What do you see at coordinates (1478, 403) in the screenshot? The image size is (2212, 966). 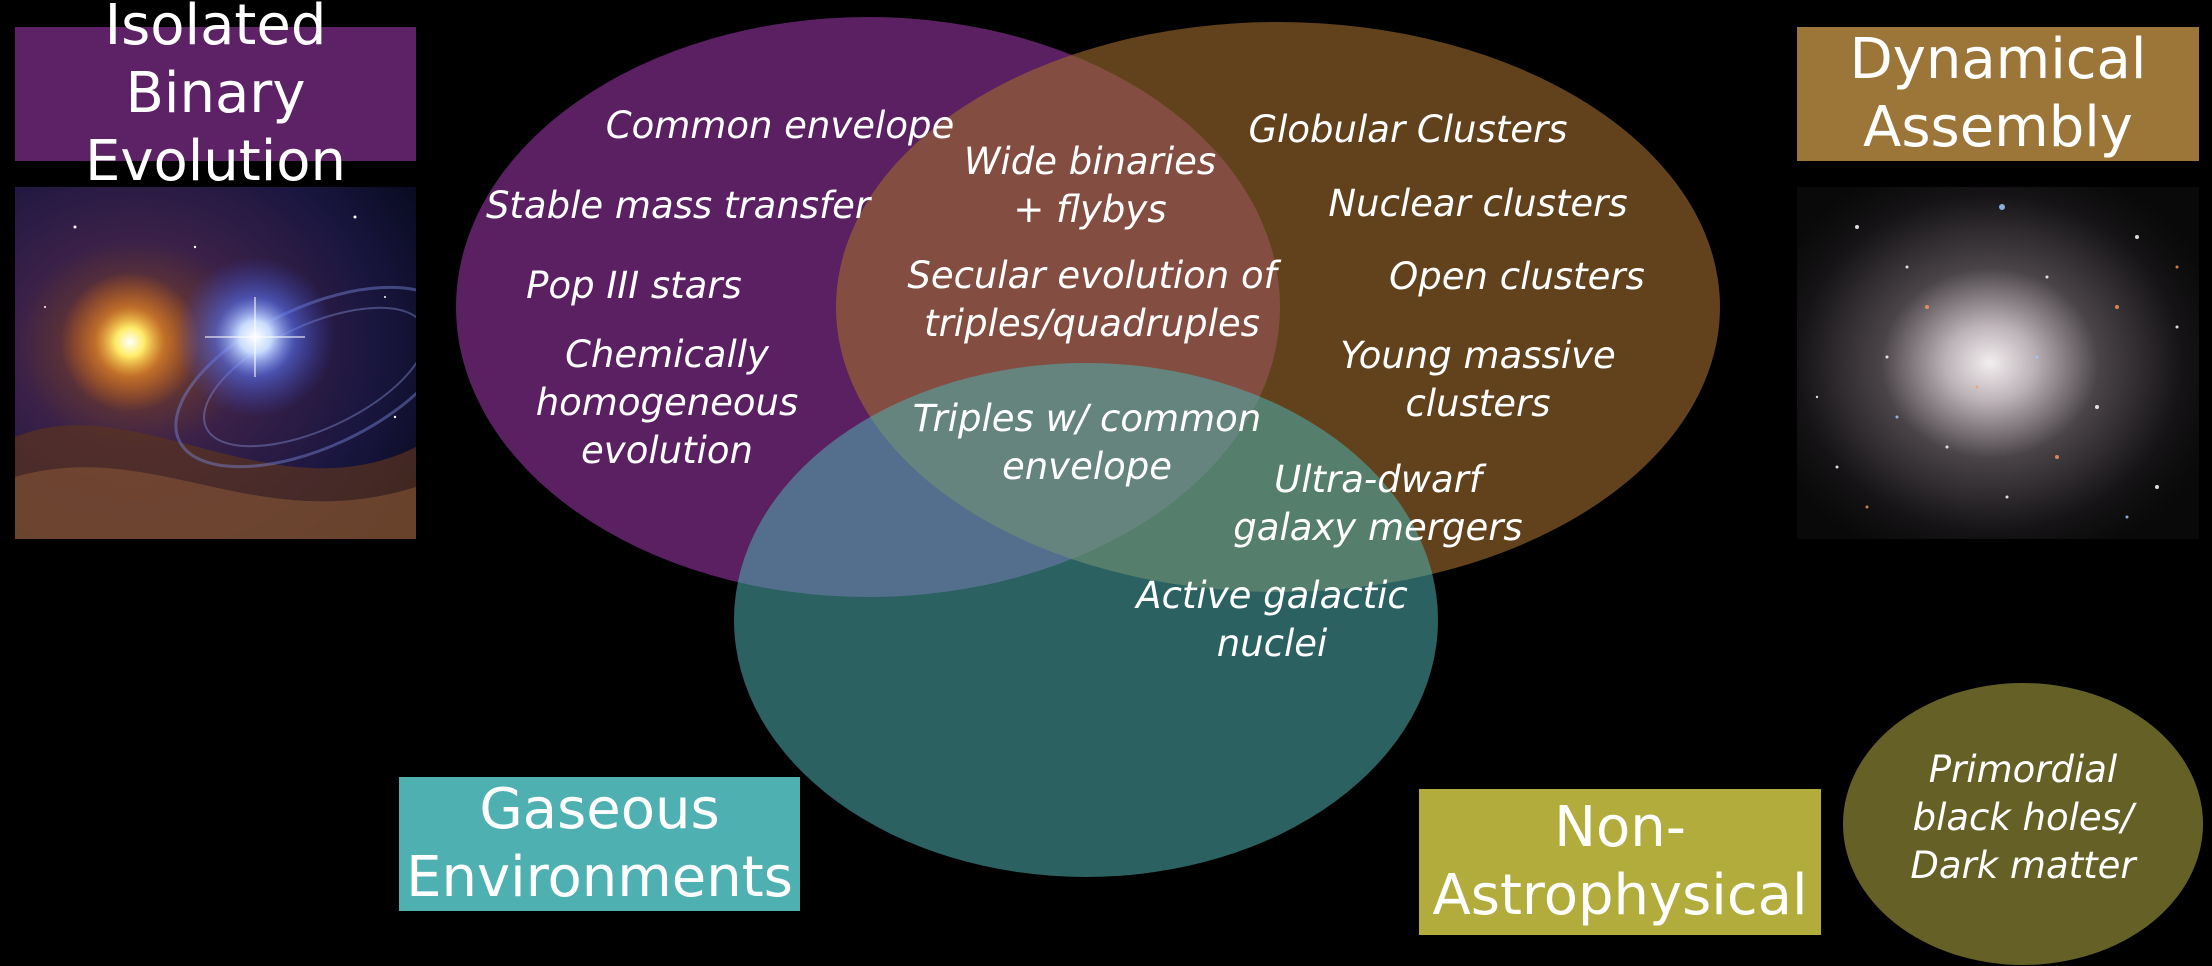 I see `young-line2: clusters` at bounding box center [1478, 403].